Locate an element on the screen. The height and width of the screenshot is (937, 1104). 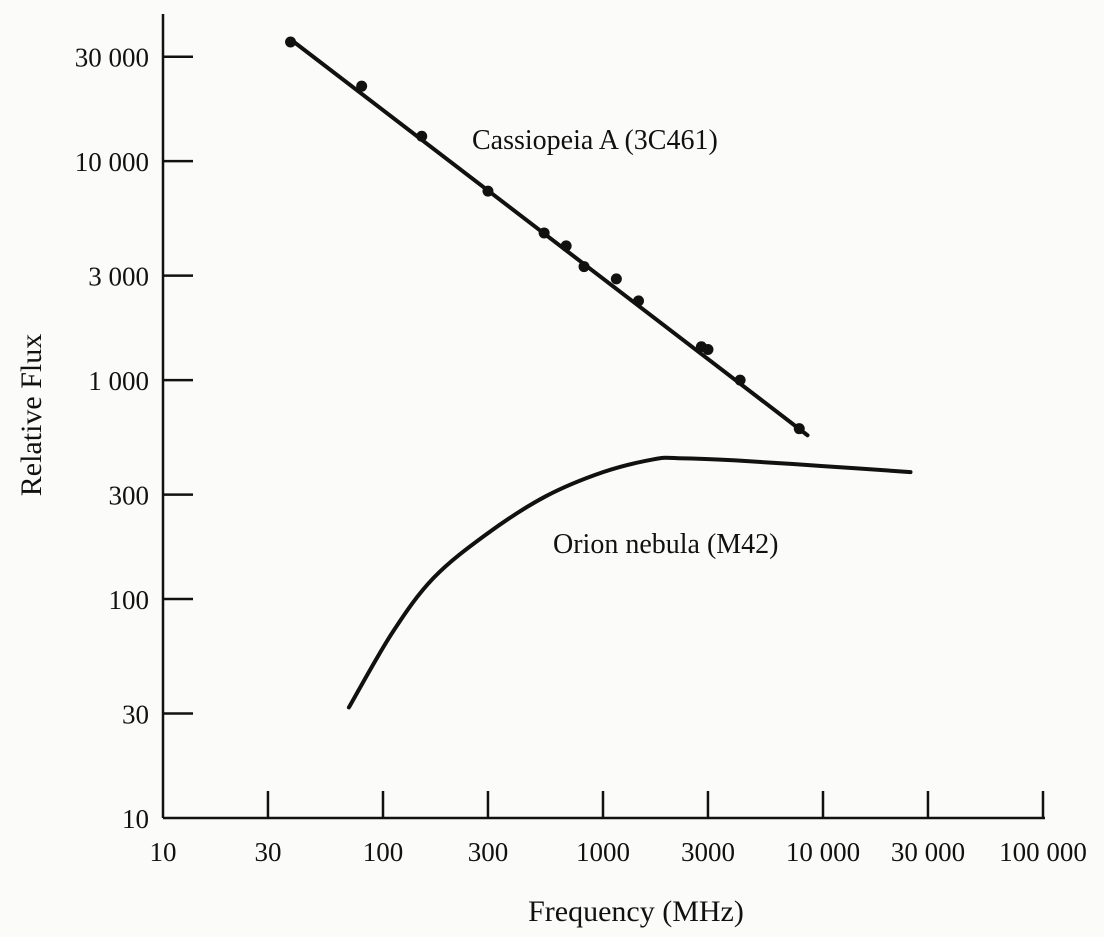
y-tick-label: 1 000 is located at coordinates (118, 381).